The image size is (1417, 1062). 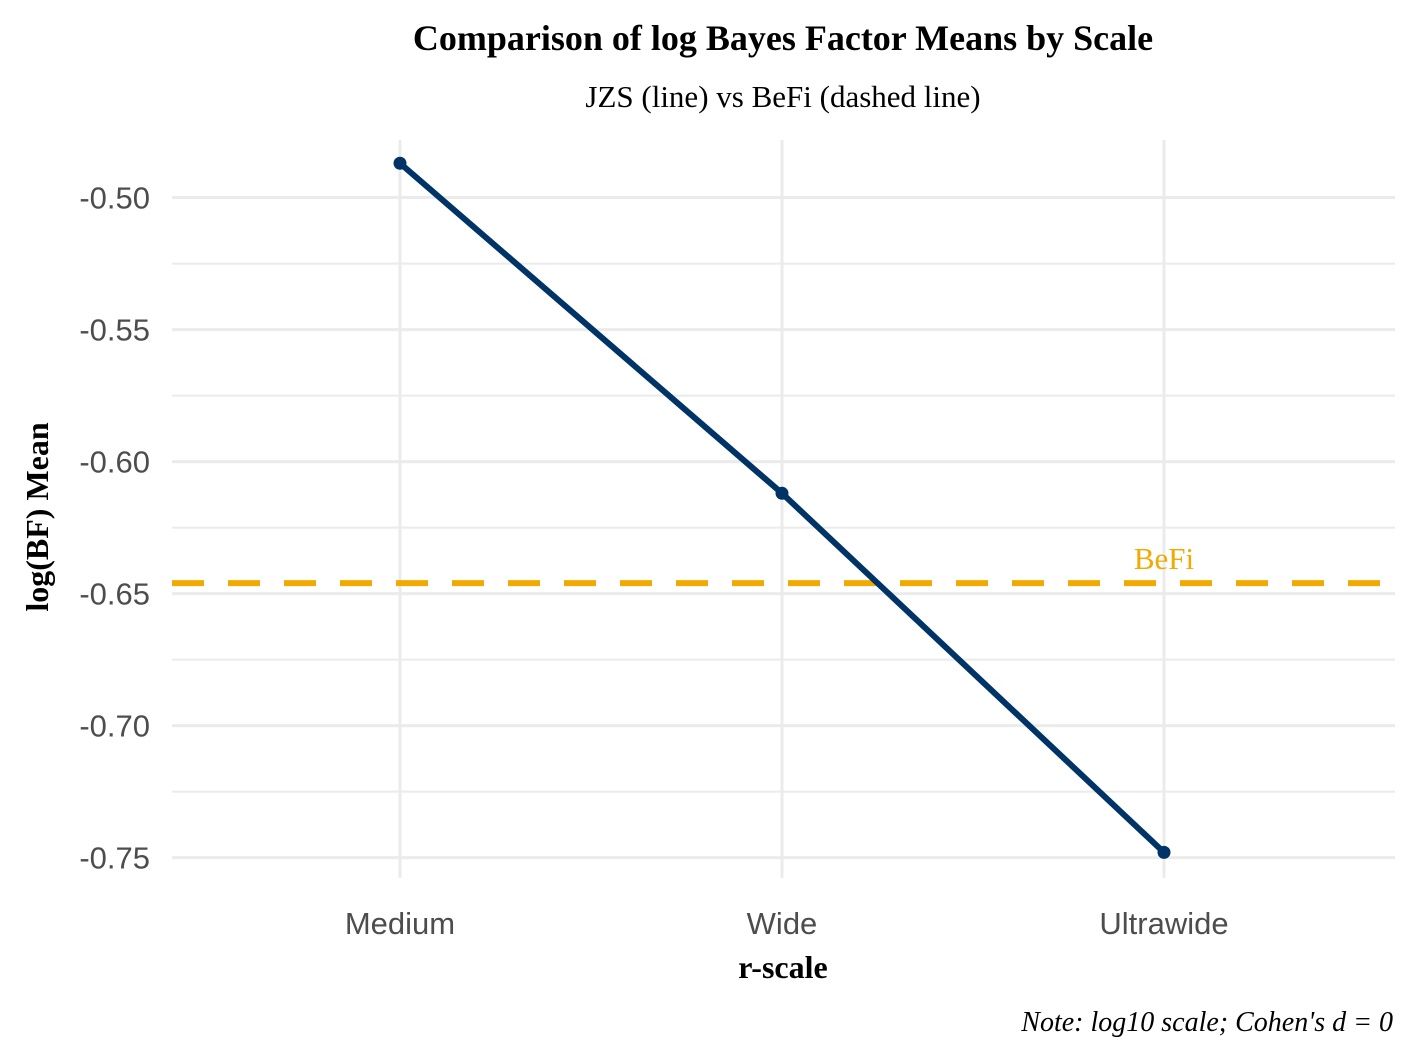 What do you see at coordinates (782, 967) in the screenshot?
I see `x-axis-label: r-scale` at bounding box center [782, 967].